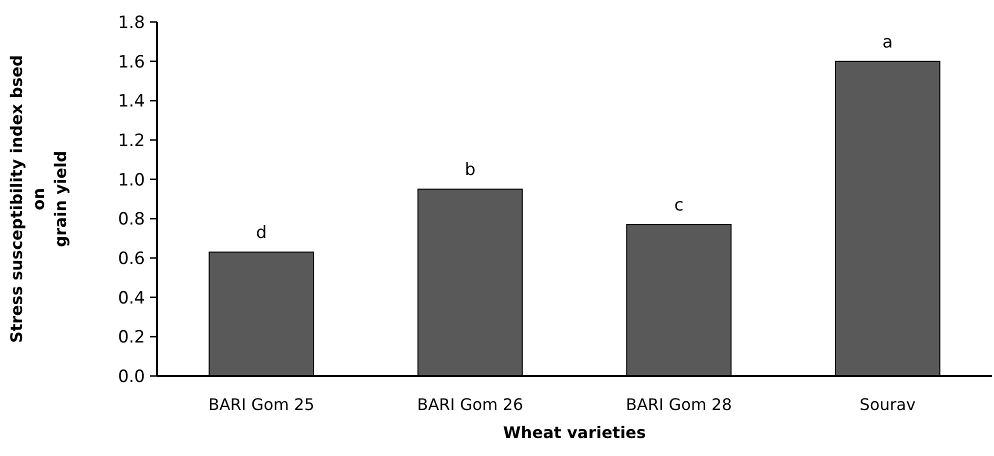 The image size is (994, 456). Describe the element at coordinates (888, 404) in the screenshot. I see `x-tick-label: Sourav` at that location.